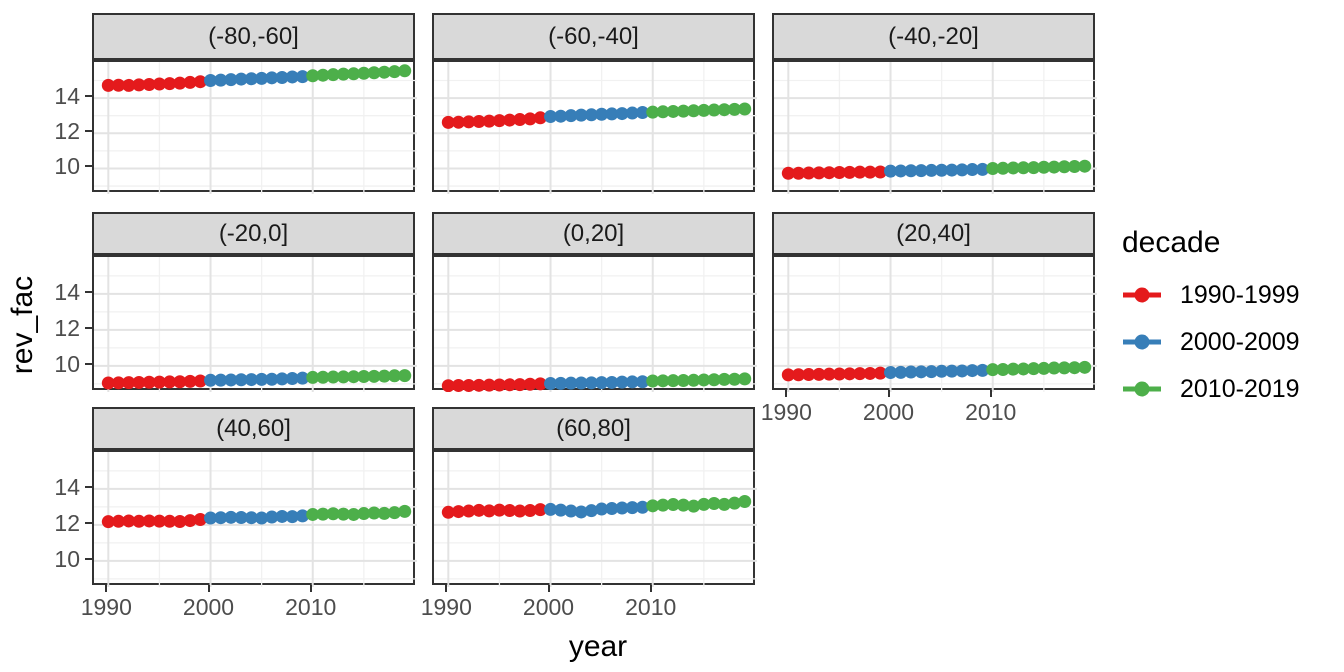 This screenshot has height=672, width=1344. I want to click on legend-item-label: 2010-2019, so click(1240, 388).